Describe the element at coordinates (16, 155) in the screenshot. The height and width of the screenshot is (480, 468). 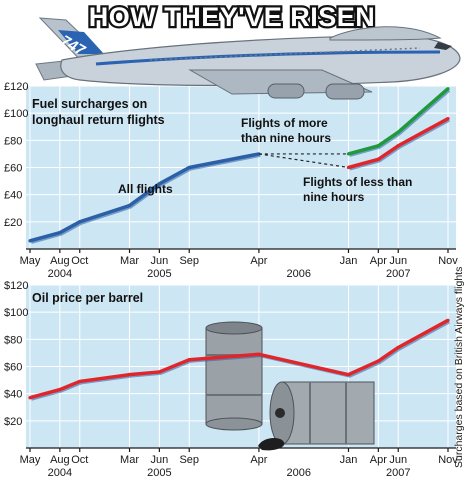
I see `fuel-chart-y-ticks: £120 £100 £80 £60 £40 £20` at that location.